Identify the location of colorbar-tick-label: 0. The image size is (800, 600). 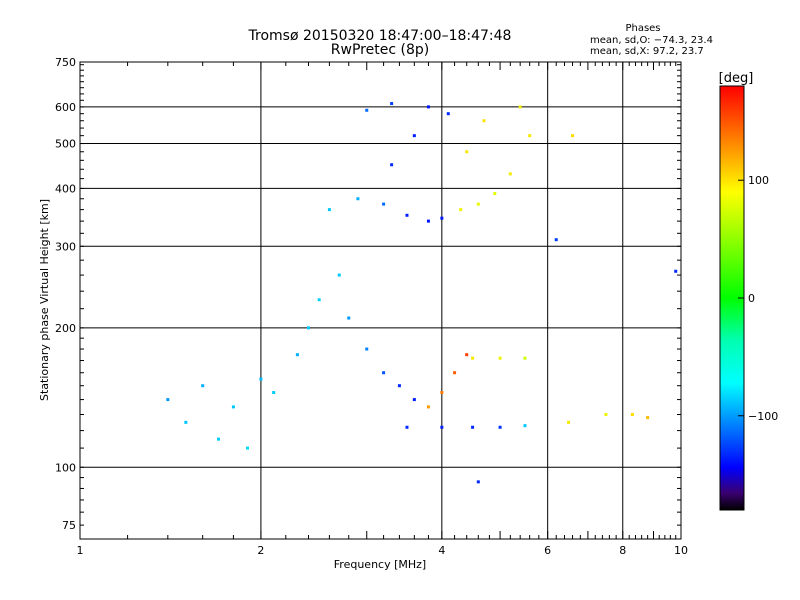
(751, 298).